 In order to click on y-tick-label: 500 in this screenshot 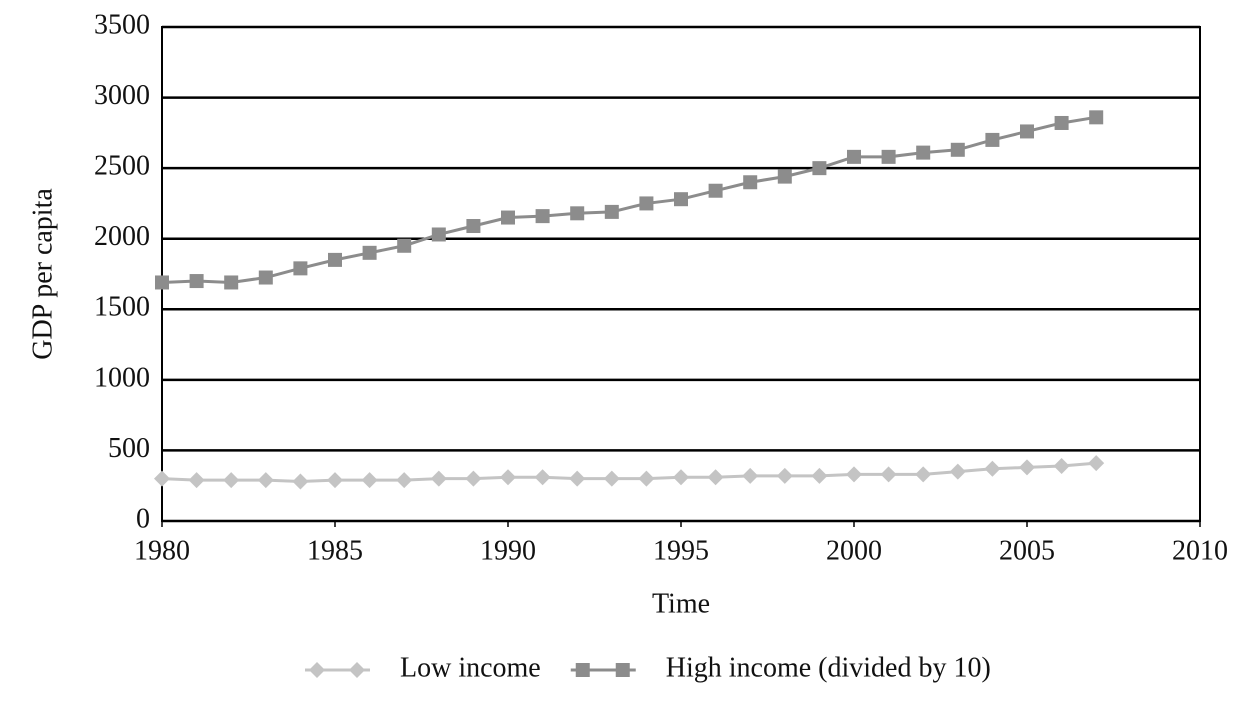, I will do `click(129, 448)`.